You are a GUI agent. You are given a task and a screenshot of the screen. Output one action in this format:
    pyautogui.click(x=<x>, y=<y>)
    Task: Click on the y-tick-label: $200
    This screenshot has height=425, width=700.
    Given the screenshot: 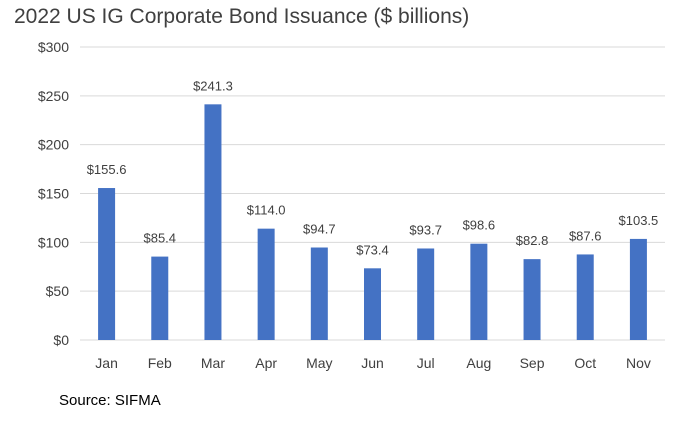 What is the action you would take?
    pyautogui.click(x=53, y=145)
    